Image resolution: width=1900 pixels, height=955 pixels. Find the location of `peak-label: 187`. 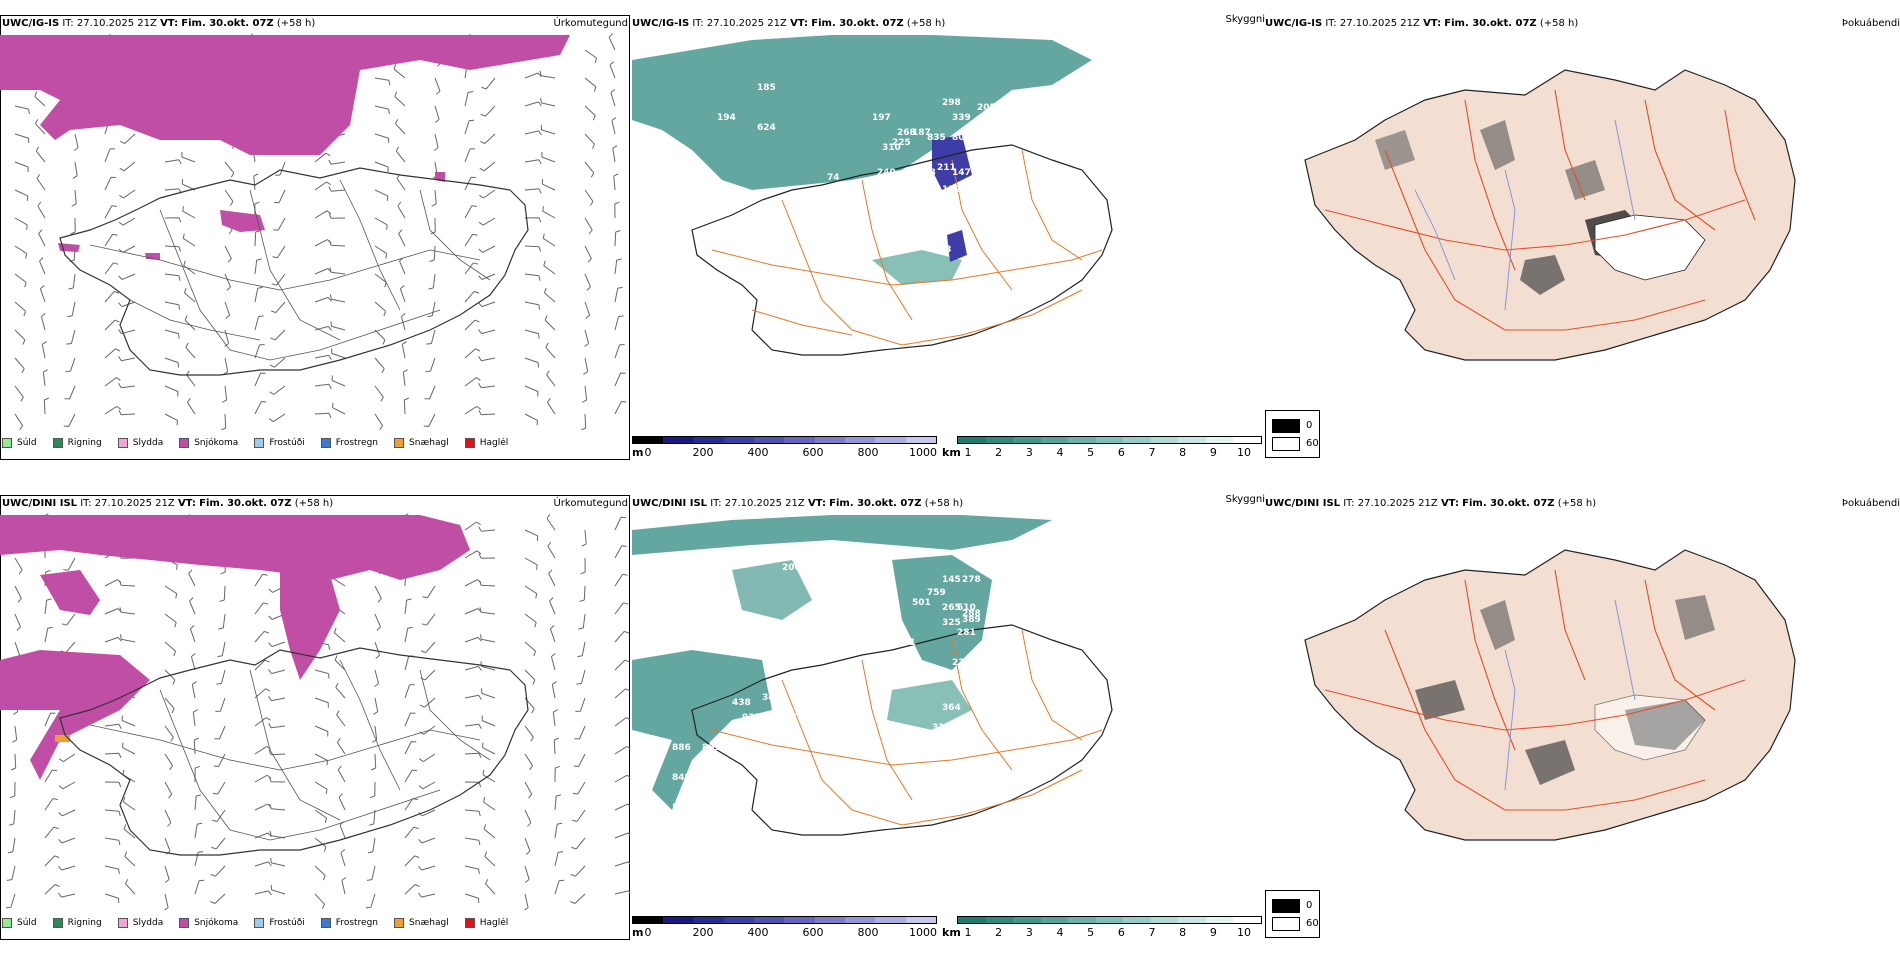

peak-label: 187 is located at coordinates (921, 133).